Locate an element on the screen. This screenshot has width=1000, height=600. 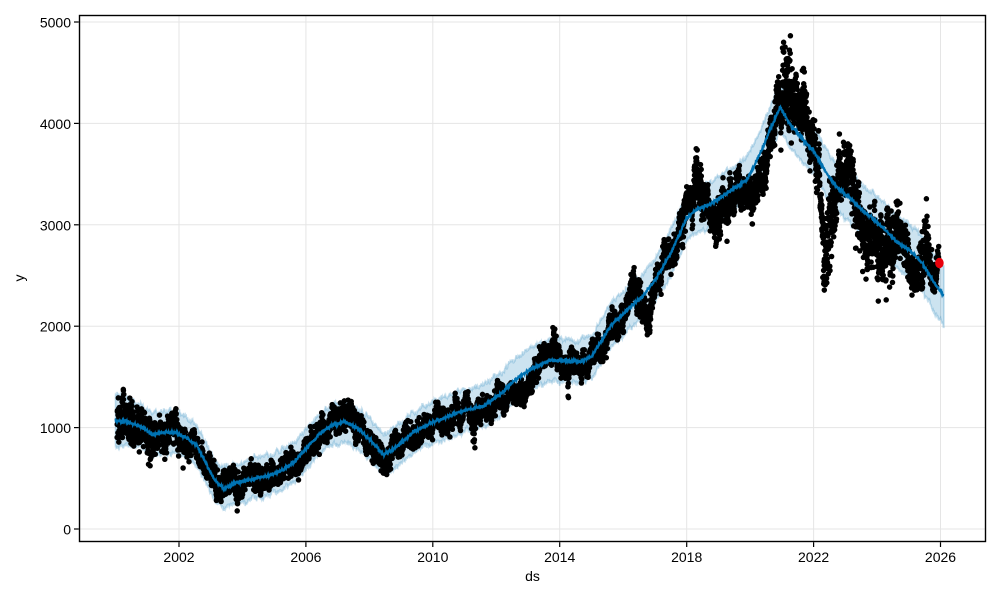
svg-text: 2018 is located at coordinates (686, 557).